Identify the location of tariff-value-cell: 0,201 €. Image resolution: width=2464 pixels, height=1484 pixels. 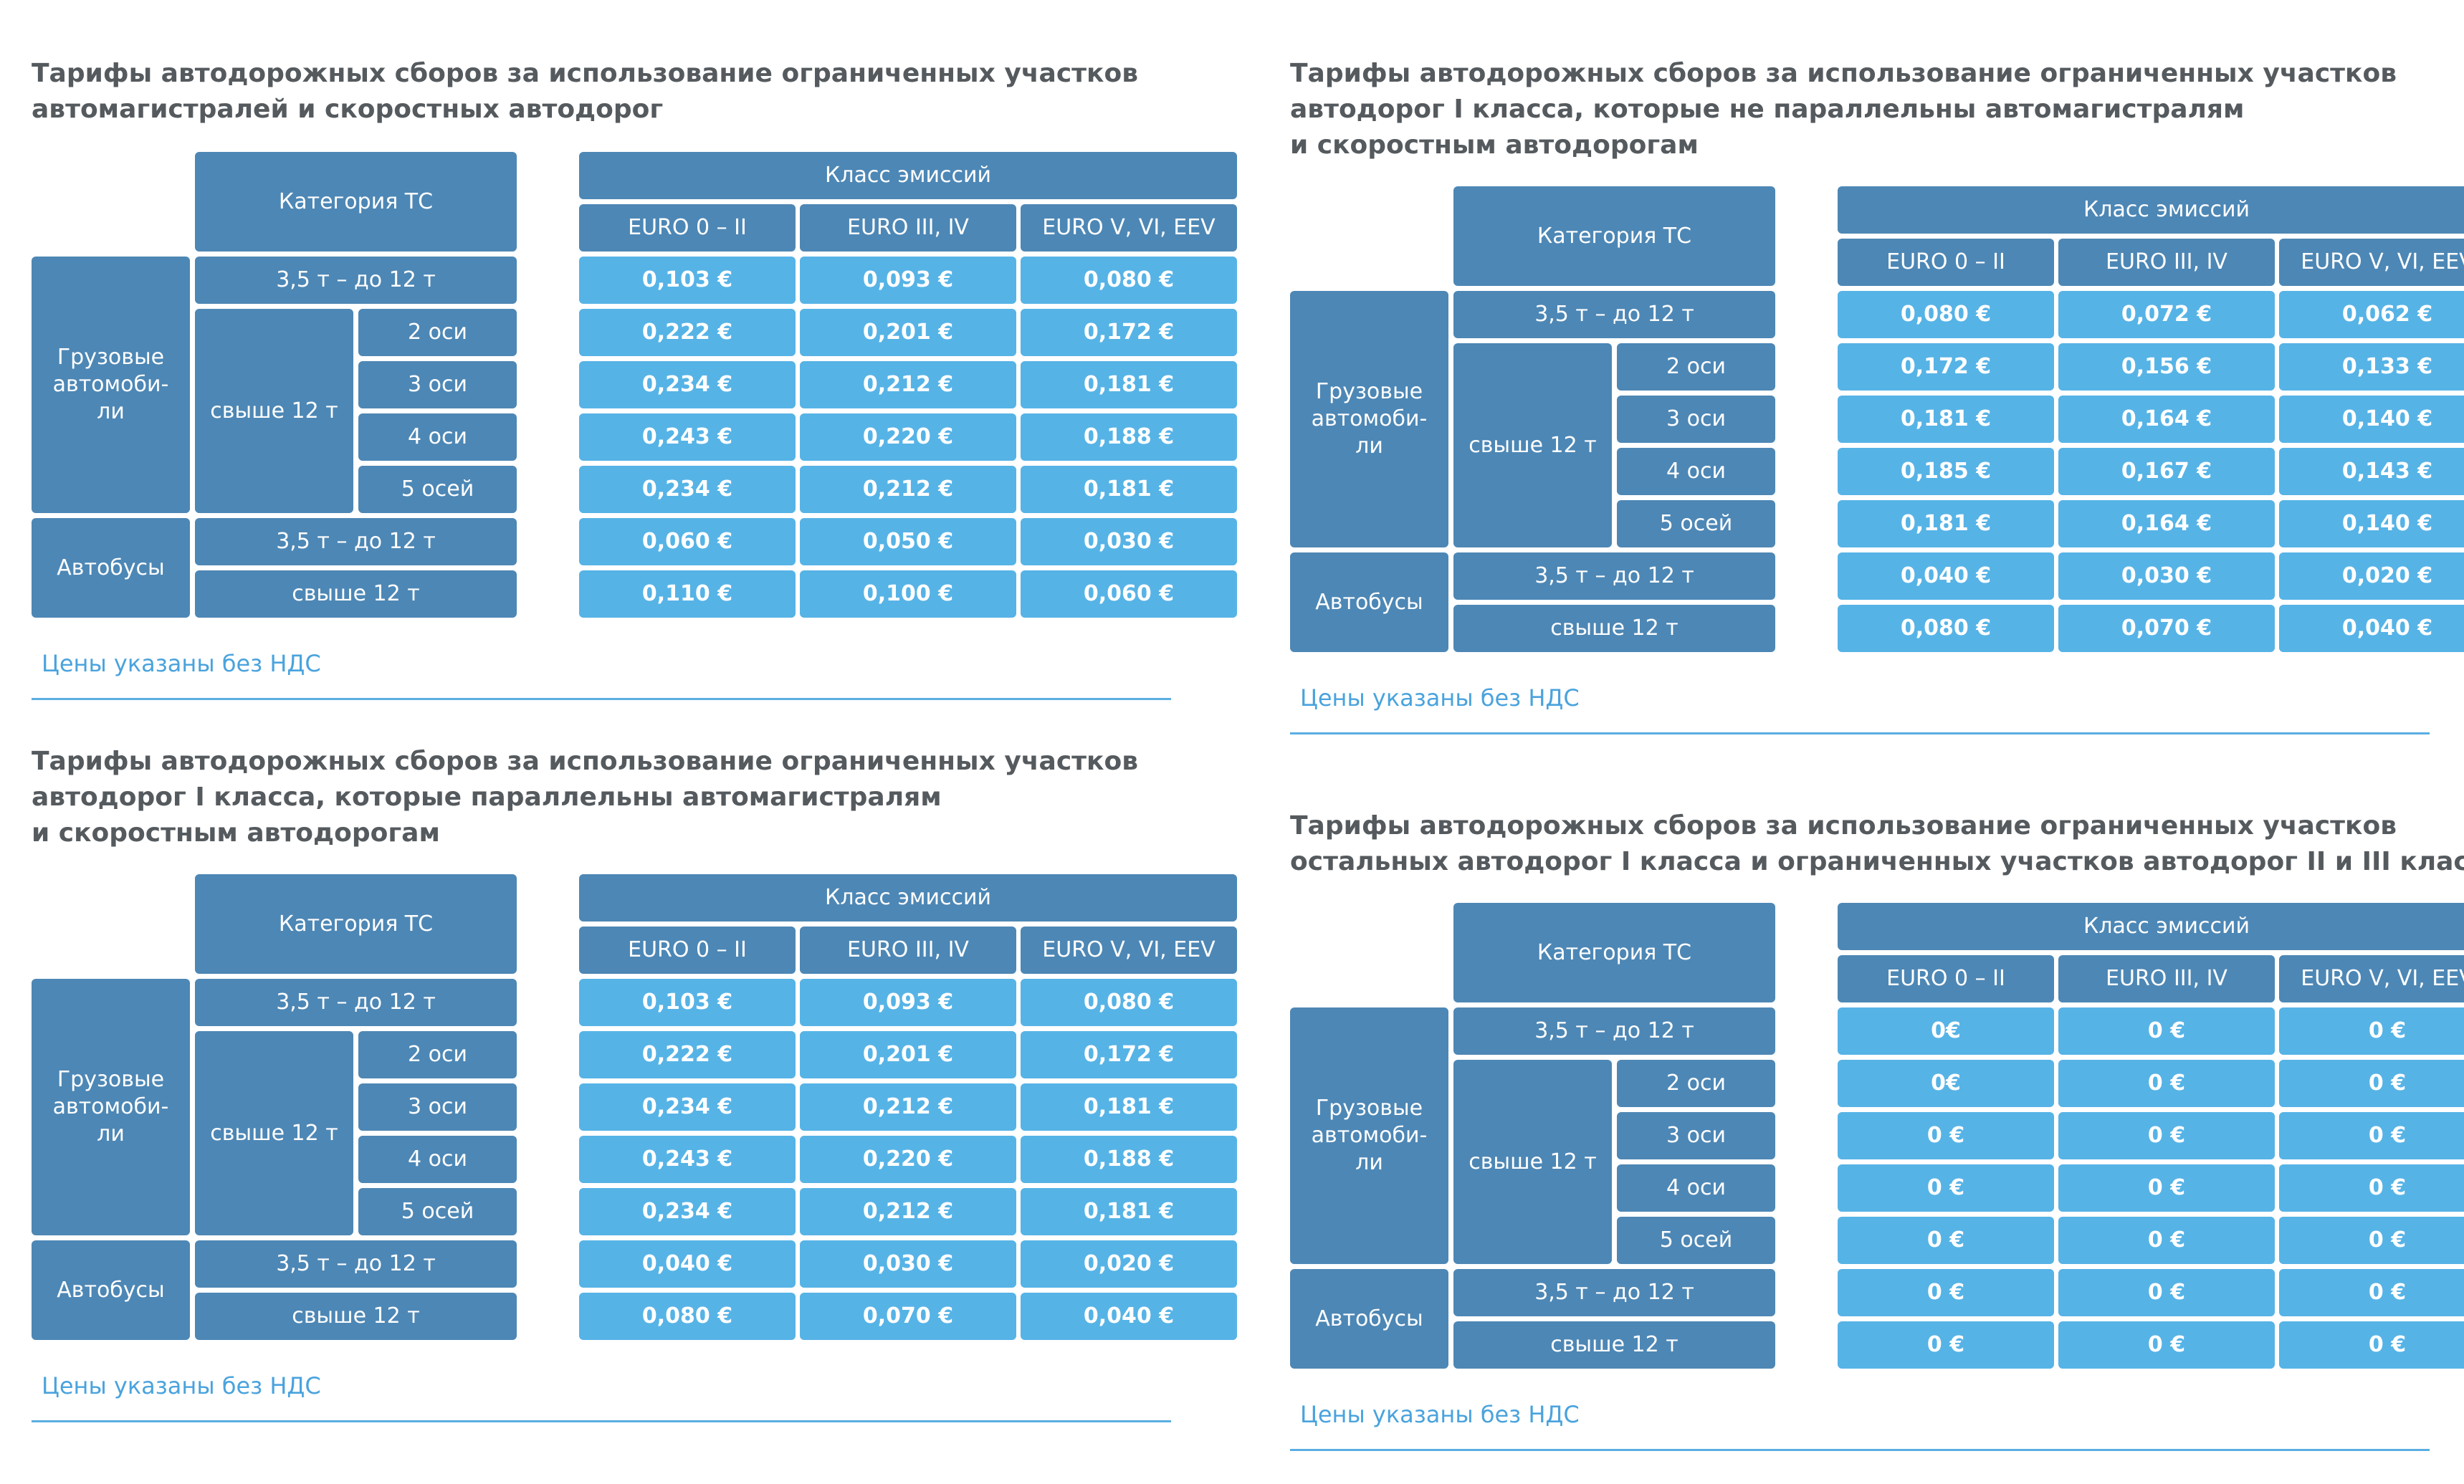
(908, 1054).